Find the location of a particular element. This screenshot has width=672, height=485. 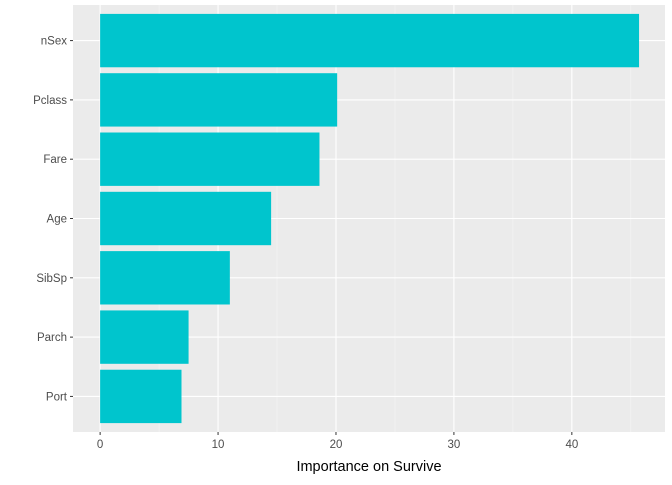

bar-pclass is located at coordinates (219, 100).